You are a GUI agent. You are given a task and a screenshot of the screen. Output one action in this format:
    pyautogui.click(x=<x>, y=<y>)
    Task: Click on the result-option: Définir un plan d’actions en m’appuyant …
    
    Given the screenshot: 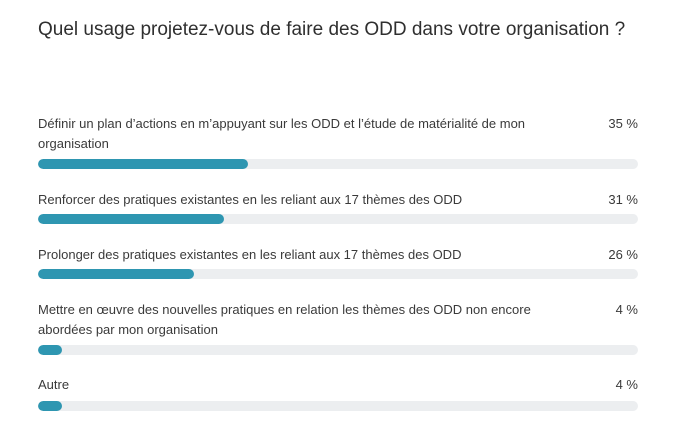 What is the action you would take?
    pyautogui.click(x=338, y=141)
    